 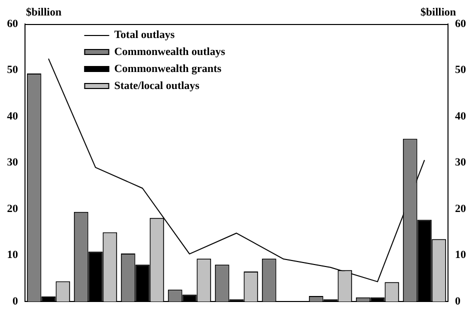 I want to click on y2-tick-label: 20, so click(x=460, y=208).